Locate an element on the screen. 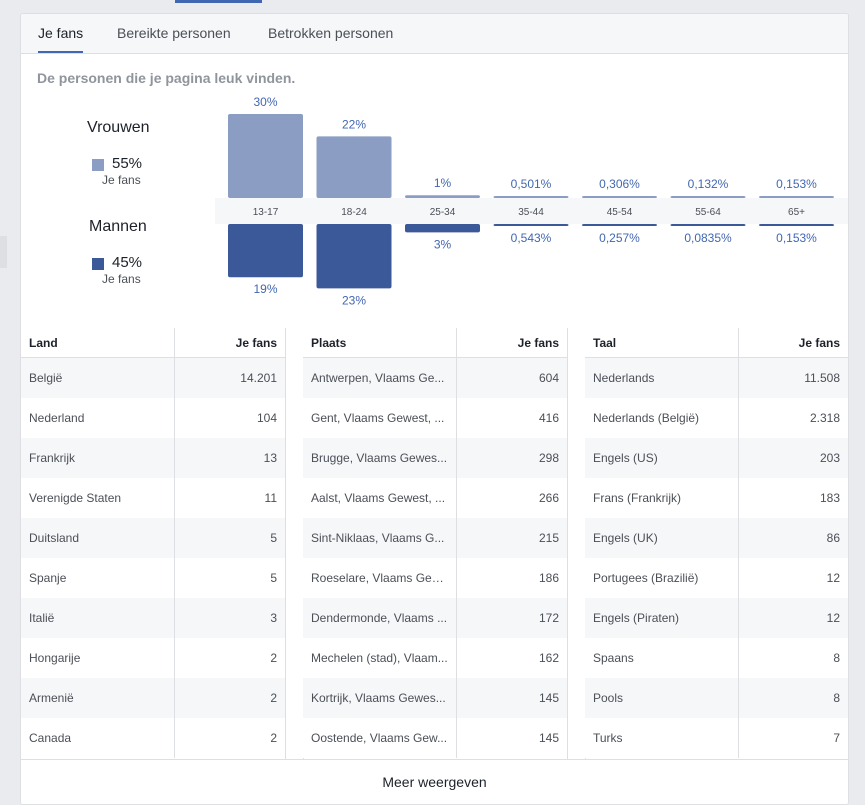 This screenshot has width=865, height=805. tab-betrokken-personen: Betrokken personen is located at coordinates (331, 33).